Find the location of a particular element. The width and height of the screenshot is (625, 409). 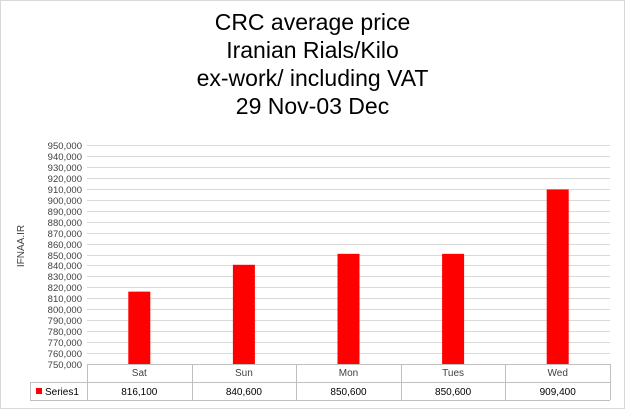

legend-series-name: Series1 is located at coordinates (62, 392).